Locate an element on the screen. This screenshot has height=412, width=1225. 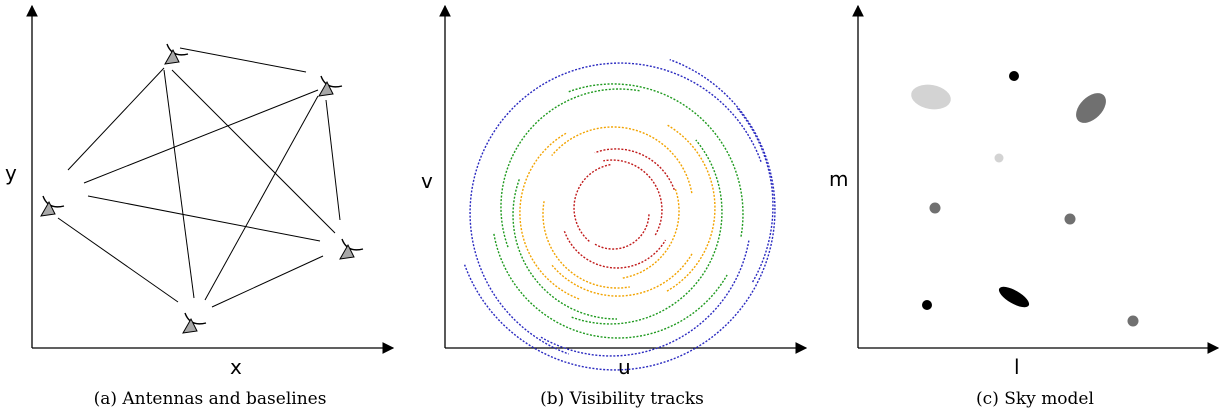
baselines is located at coordinates (199, 177).